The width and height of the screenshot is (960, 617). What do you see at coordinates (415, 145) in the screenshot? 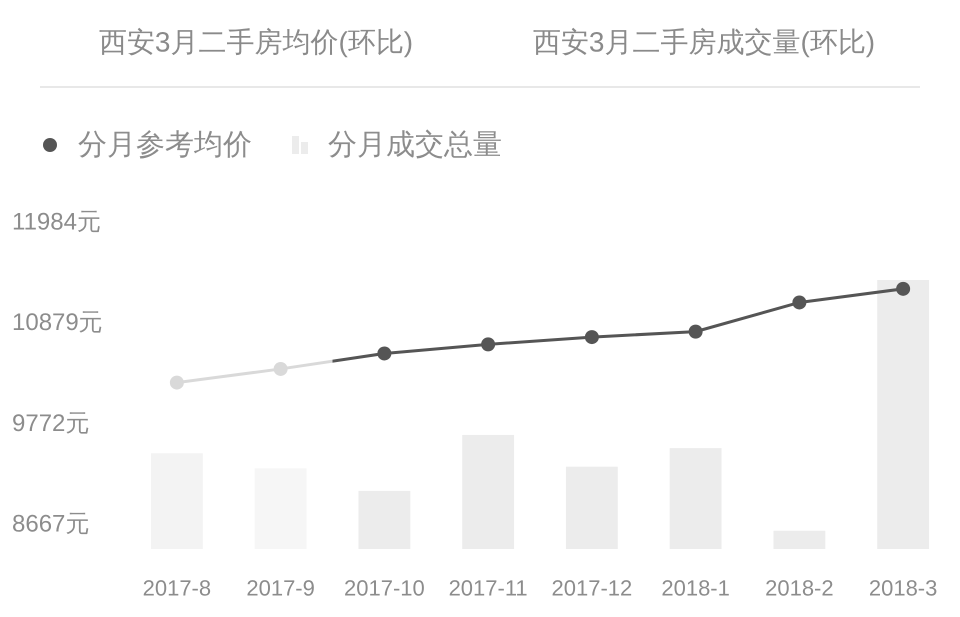
I see `legend-label: 分月成交总量` at bounding box center [415, 145].